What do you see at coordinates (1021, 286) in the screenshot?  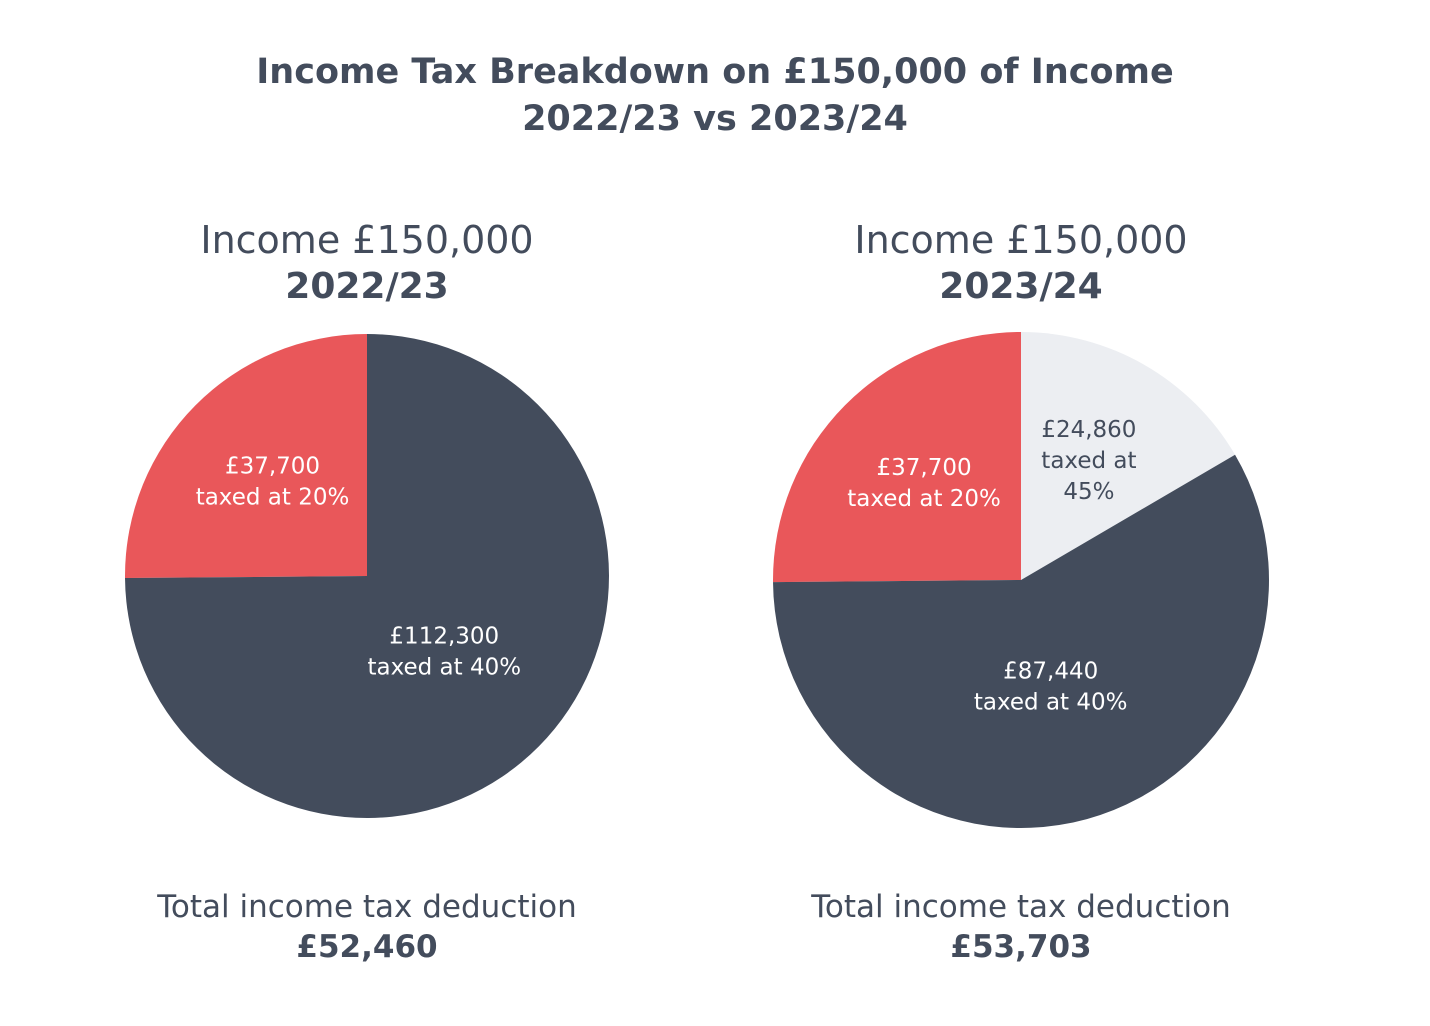 I see `panel-year-title: 2023/24` at bounding box center [1021, 286].